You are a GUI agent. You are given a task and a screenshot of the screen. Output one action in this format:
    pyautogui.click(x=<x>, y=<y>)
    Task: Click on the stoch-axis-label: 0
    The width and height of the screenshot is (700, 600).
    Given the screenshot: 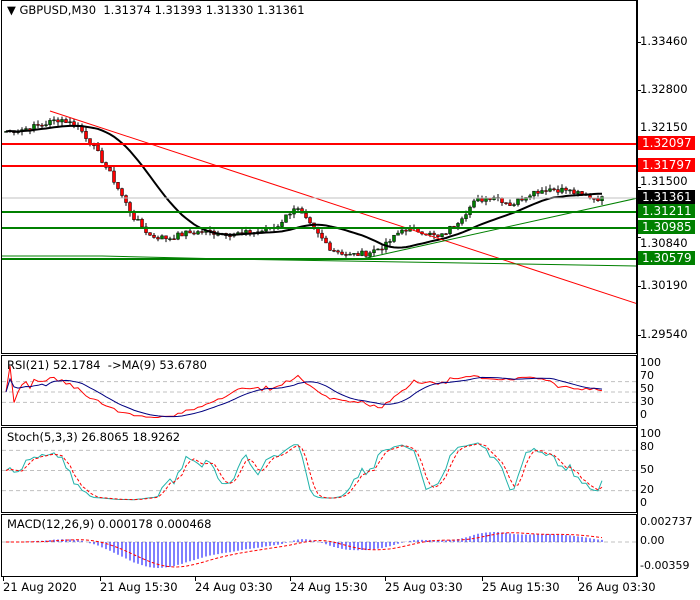 What is the action you would take?
    pyautogui.click(x=643, y=502)
    